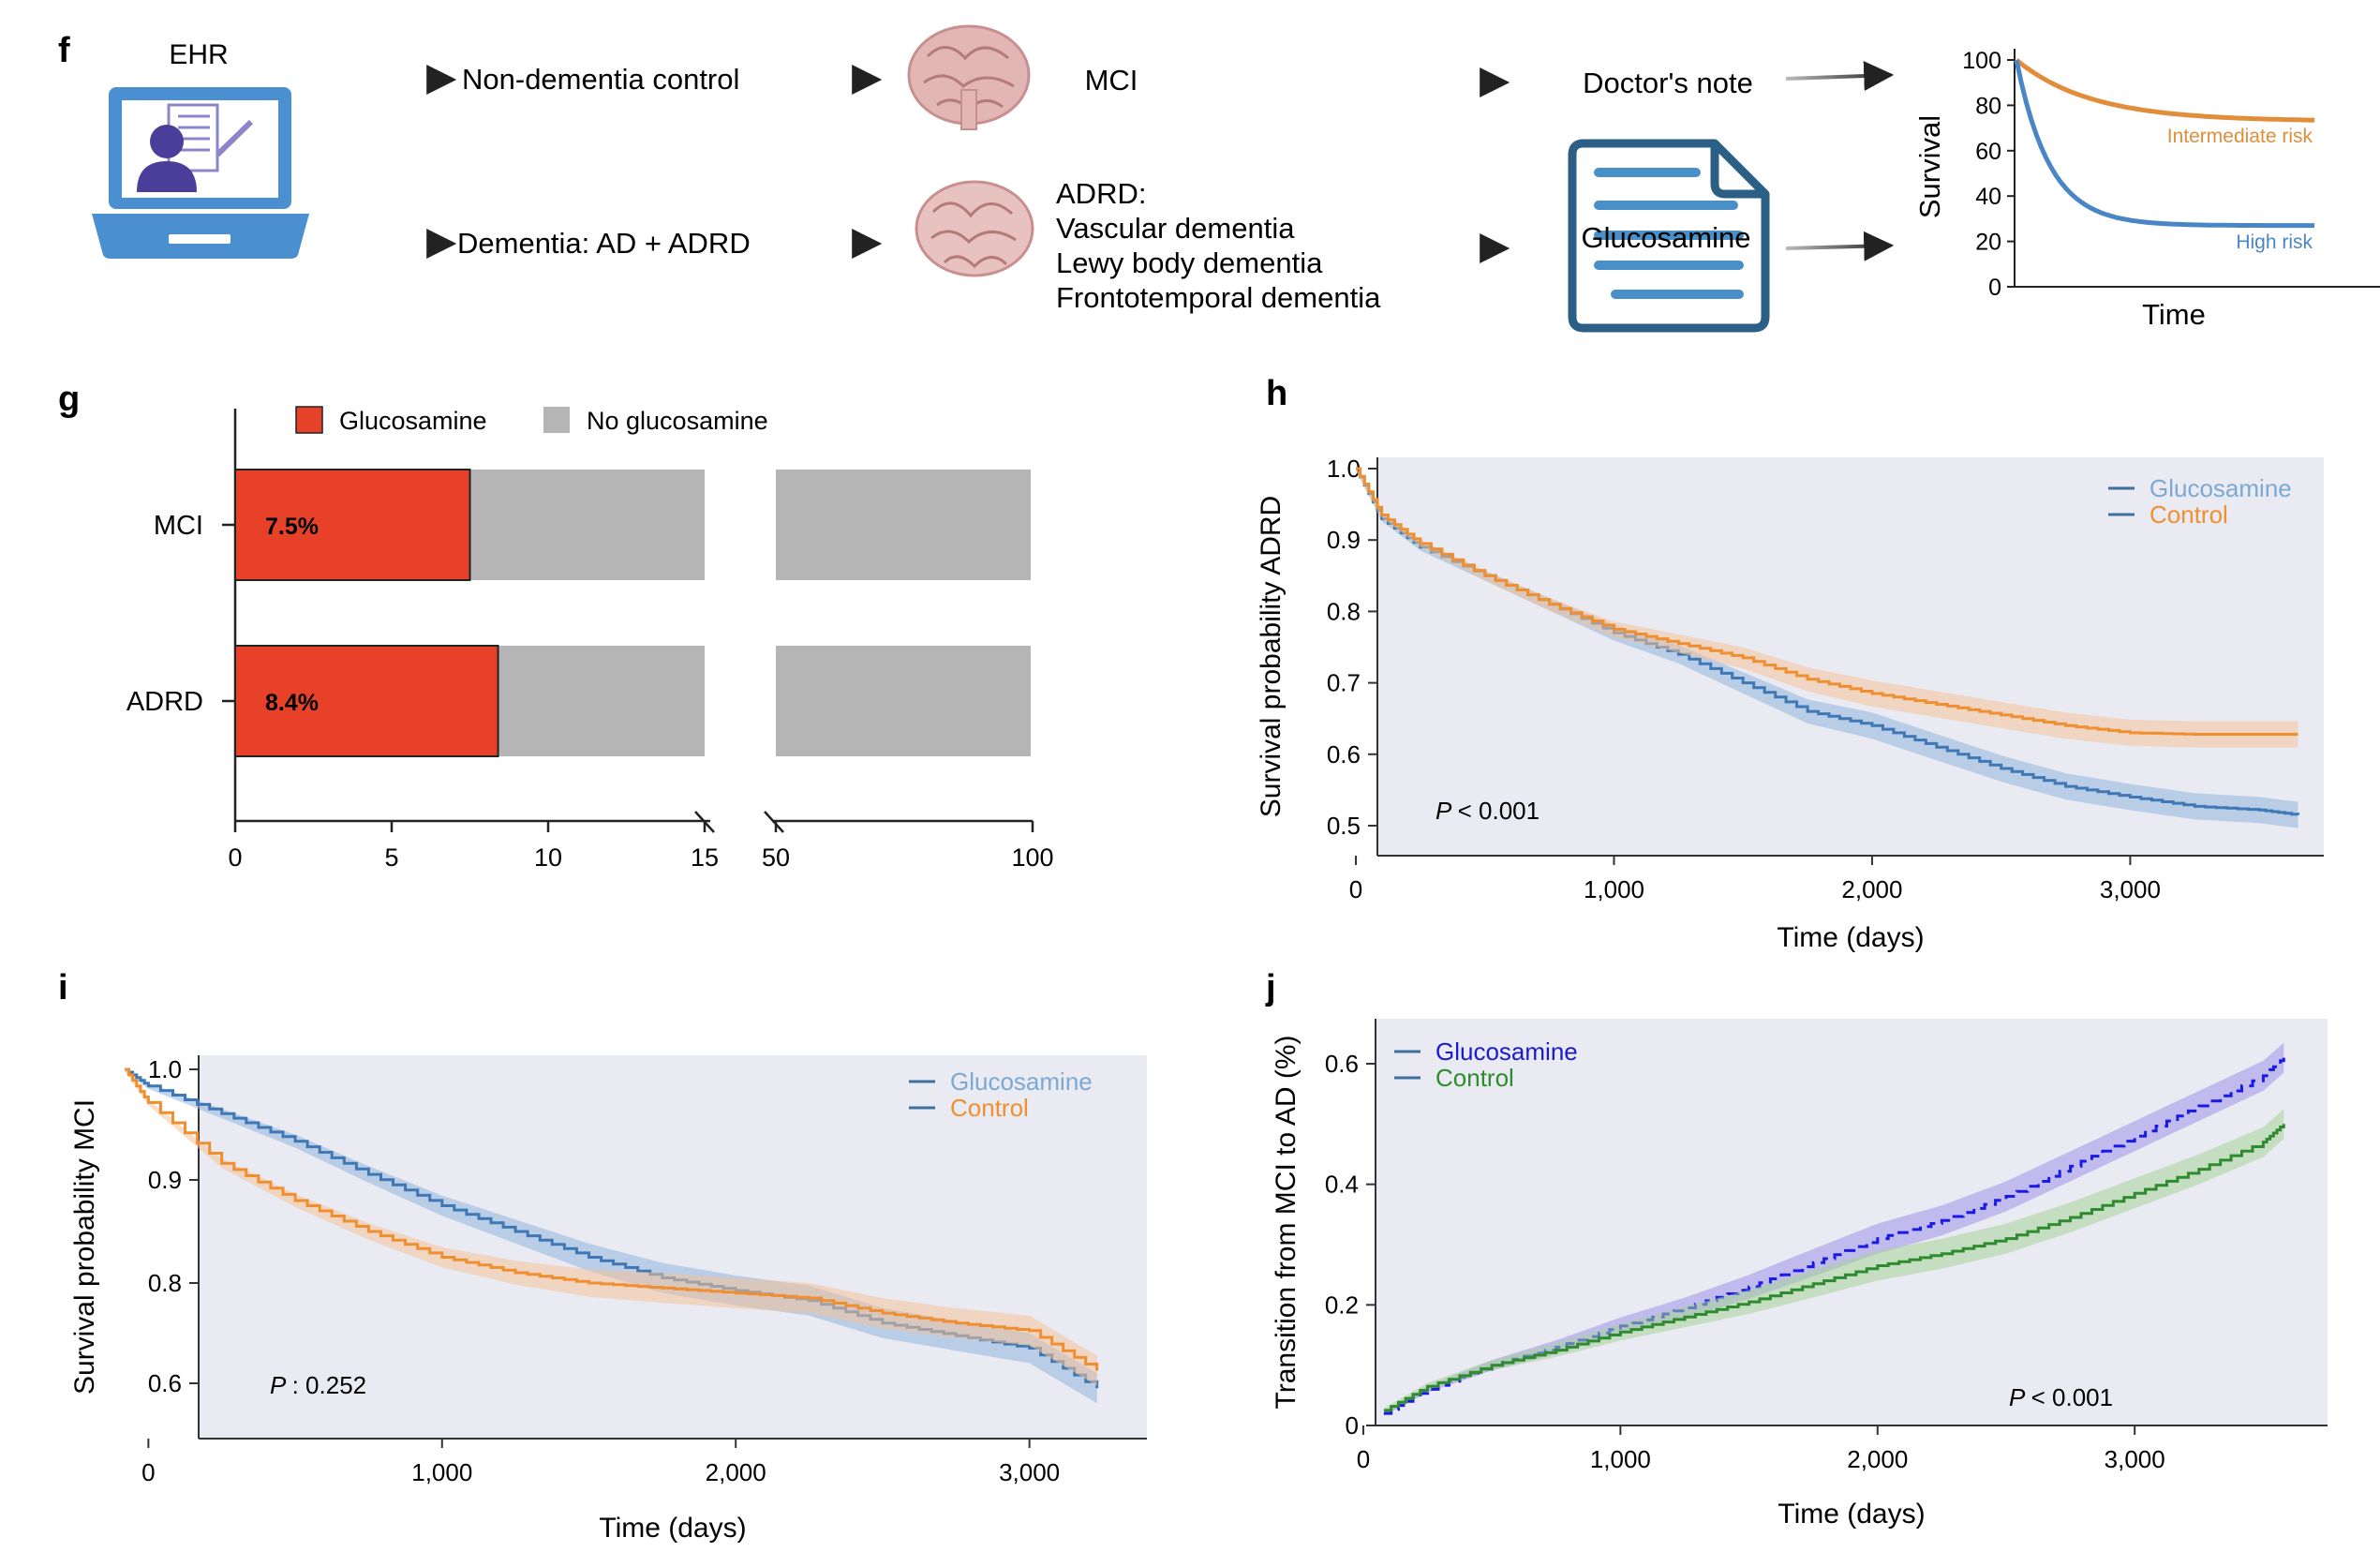  What do you see at coordinates (600, 79) in the screenshot?
I see `non-dementia-control-label: Non-dementia control` at bounding box center [600, 79].